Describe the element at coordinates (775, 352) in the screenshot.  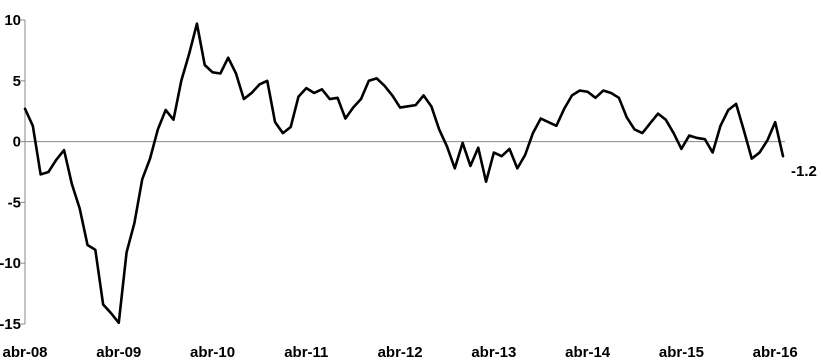
I see `x-tick-label: abr-16` at that location.